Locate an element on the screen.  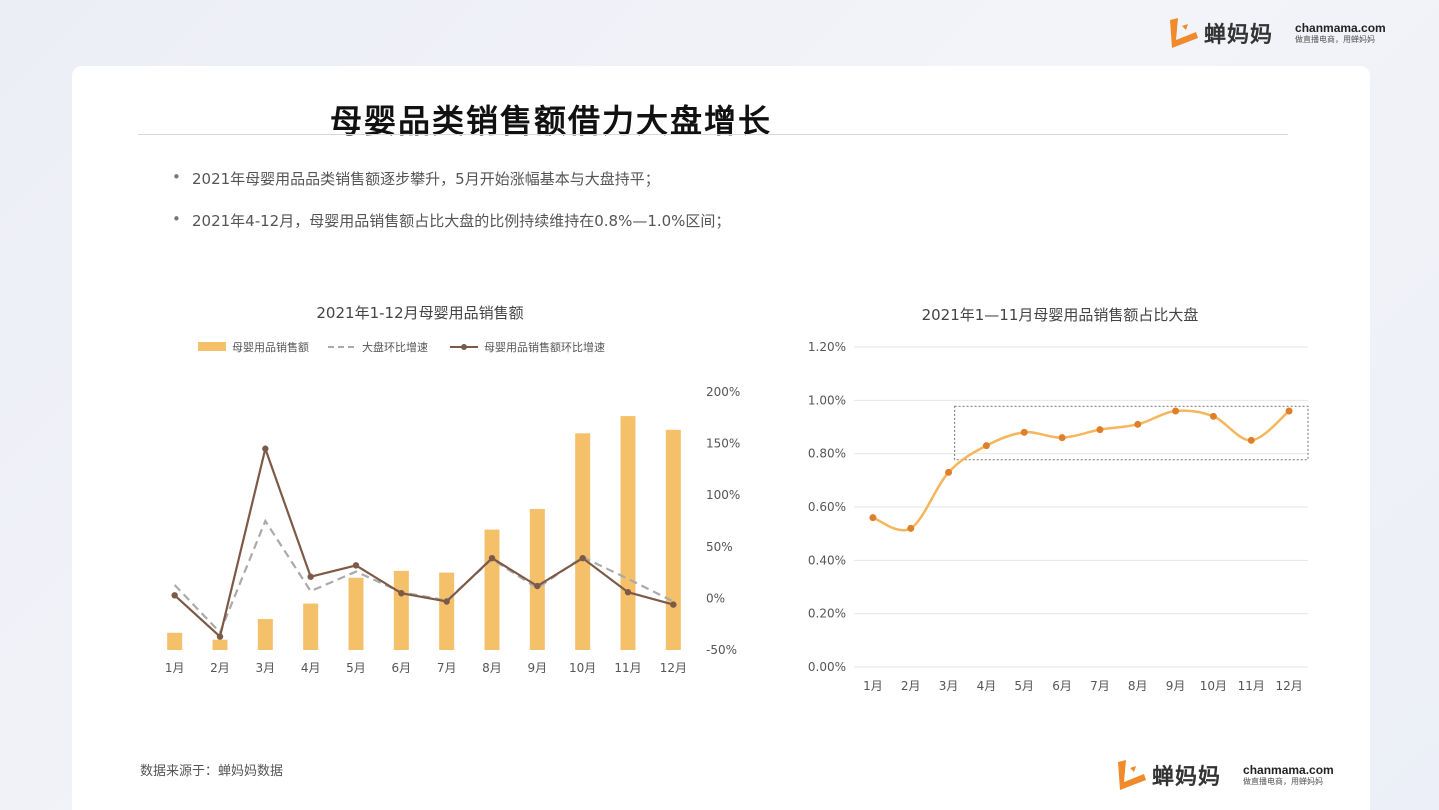
share-chart-title: 2021年1—11月母婴用品销售额占比大盘 is located at coordinates (1060, 315).